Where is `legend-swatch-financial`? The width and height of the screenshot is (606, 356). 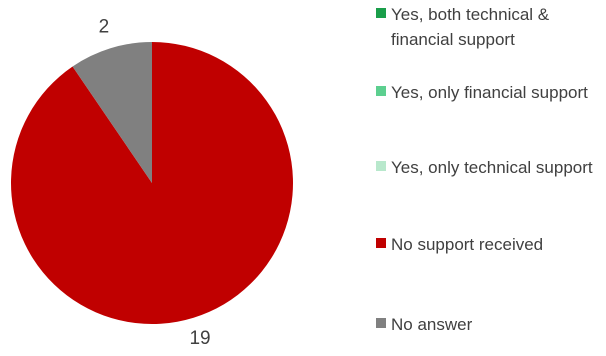 legend-swatch-financial is located at coordinates (381, 91).